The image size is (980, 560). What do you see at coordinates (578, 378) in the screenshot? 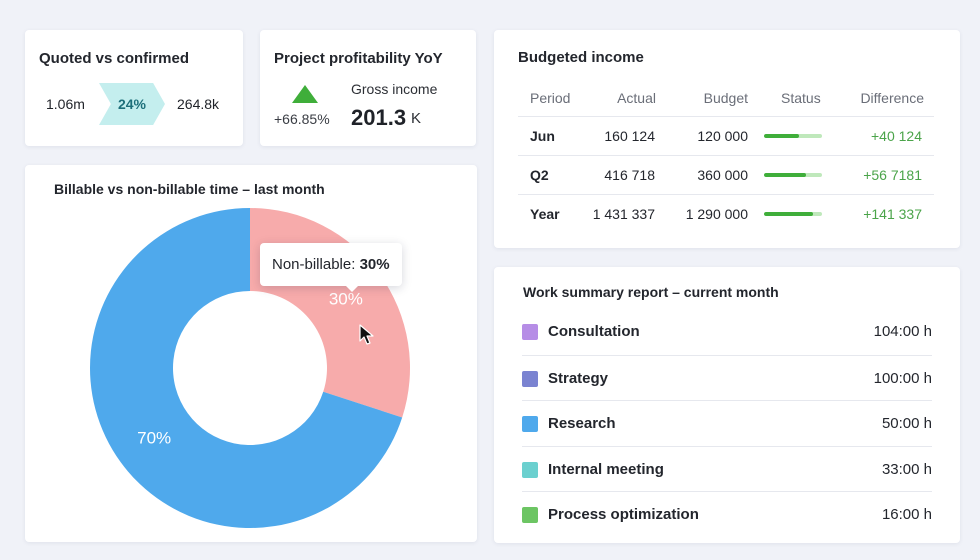
I see `activity-name: Strategy` at bounding box center [578, 378].